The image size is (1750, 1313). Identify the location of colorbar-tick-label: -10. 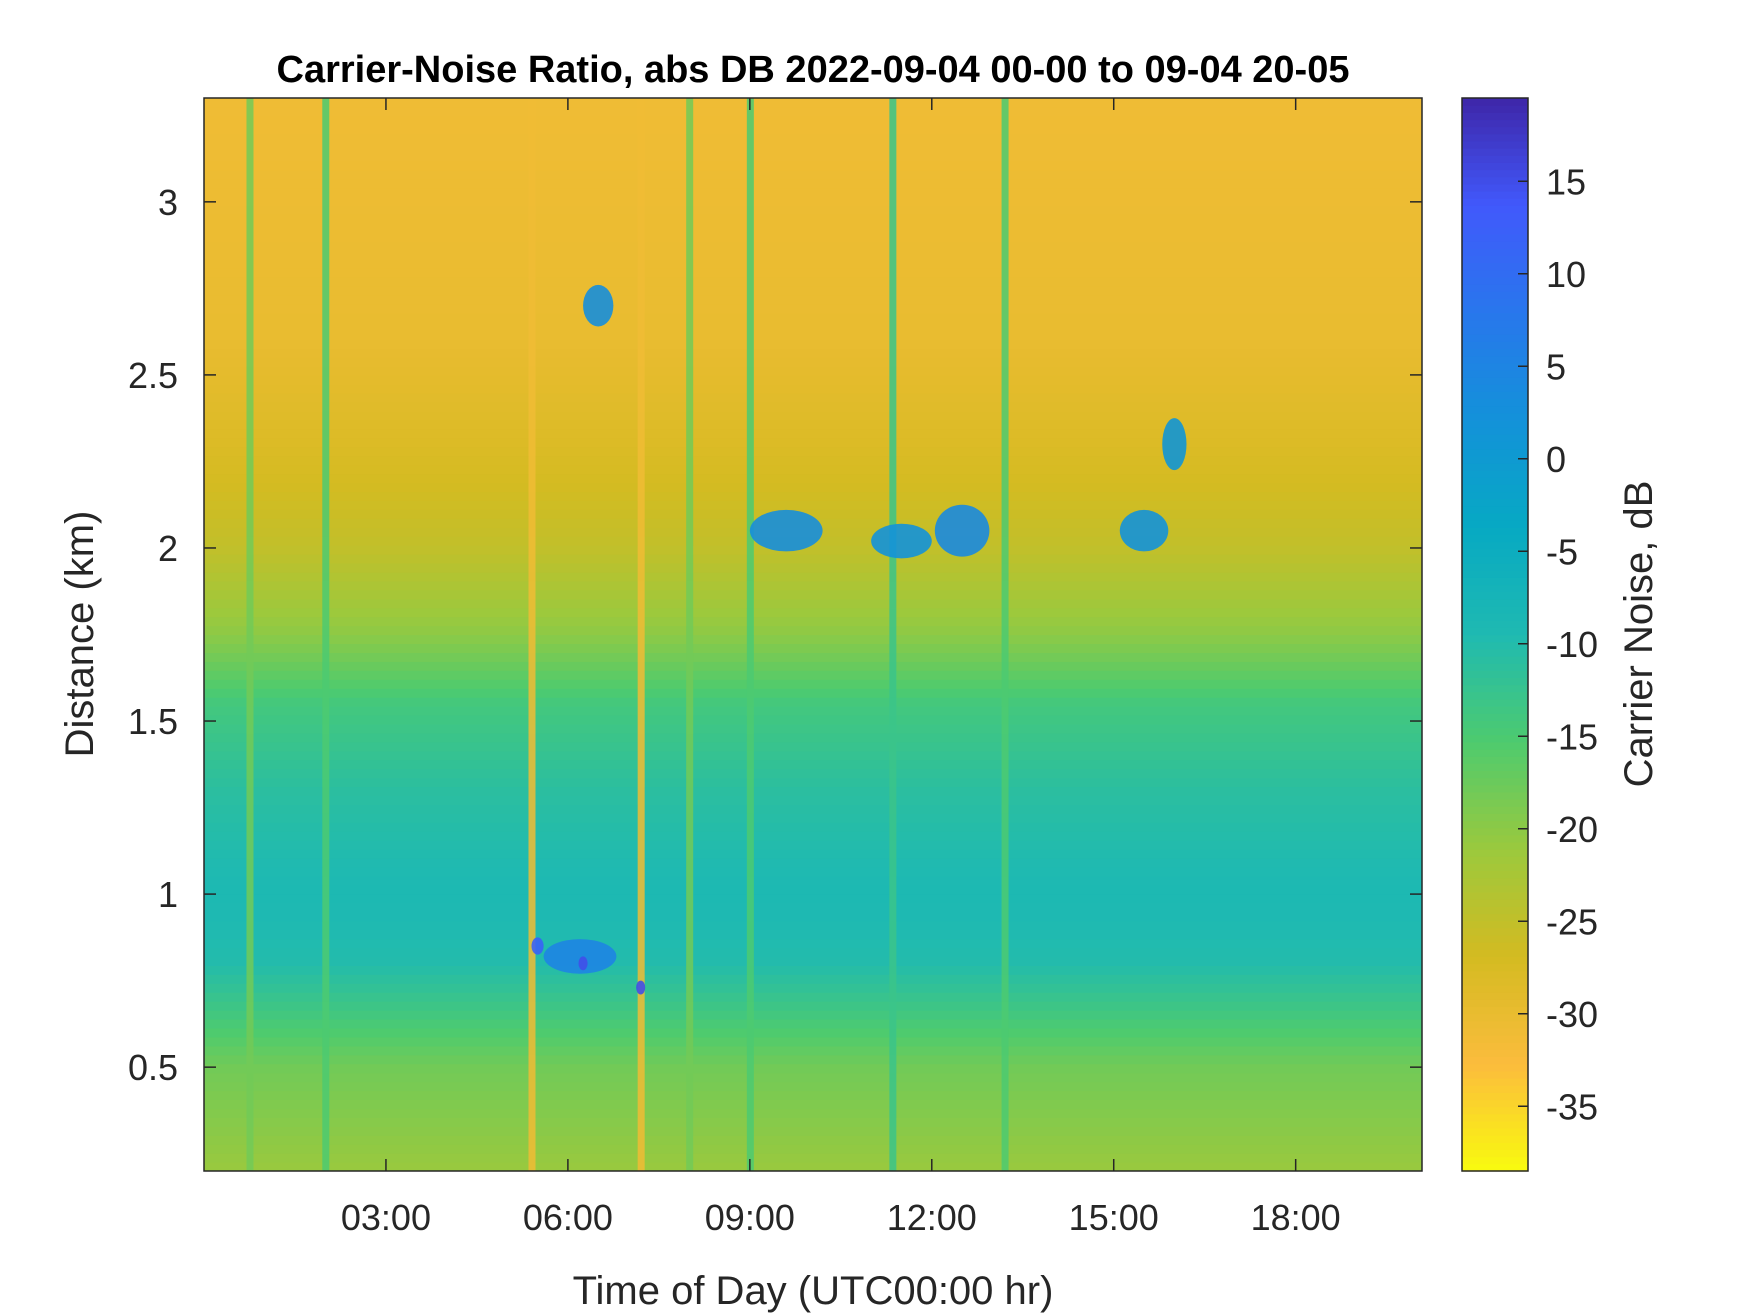
(1572, 644).